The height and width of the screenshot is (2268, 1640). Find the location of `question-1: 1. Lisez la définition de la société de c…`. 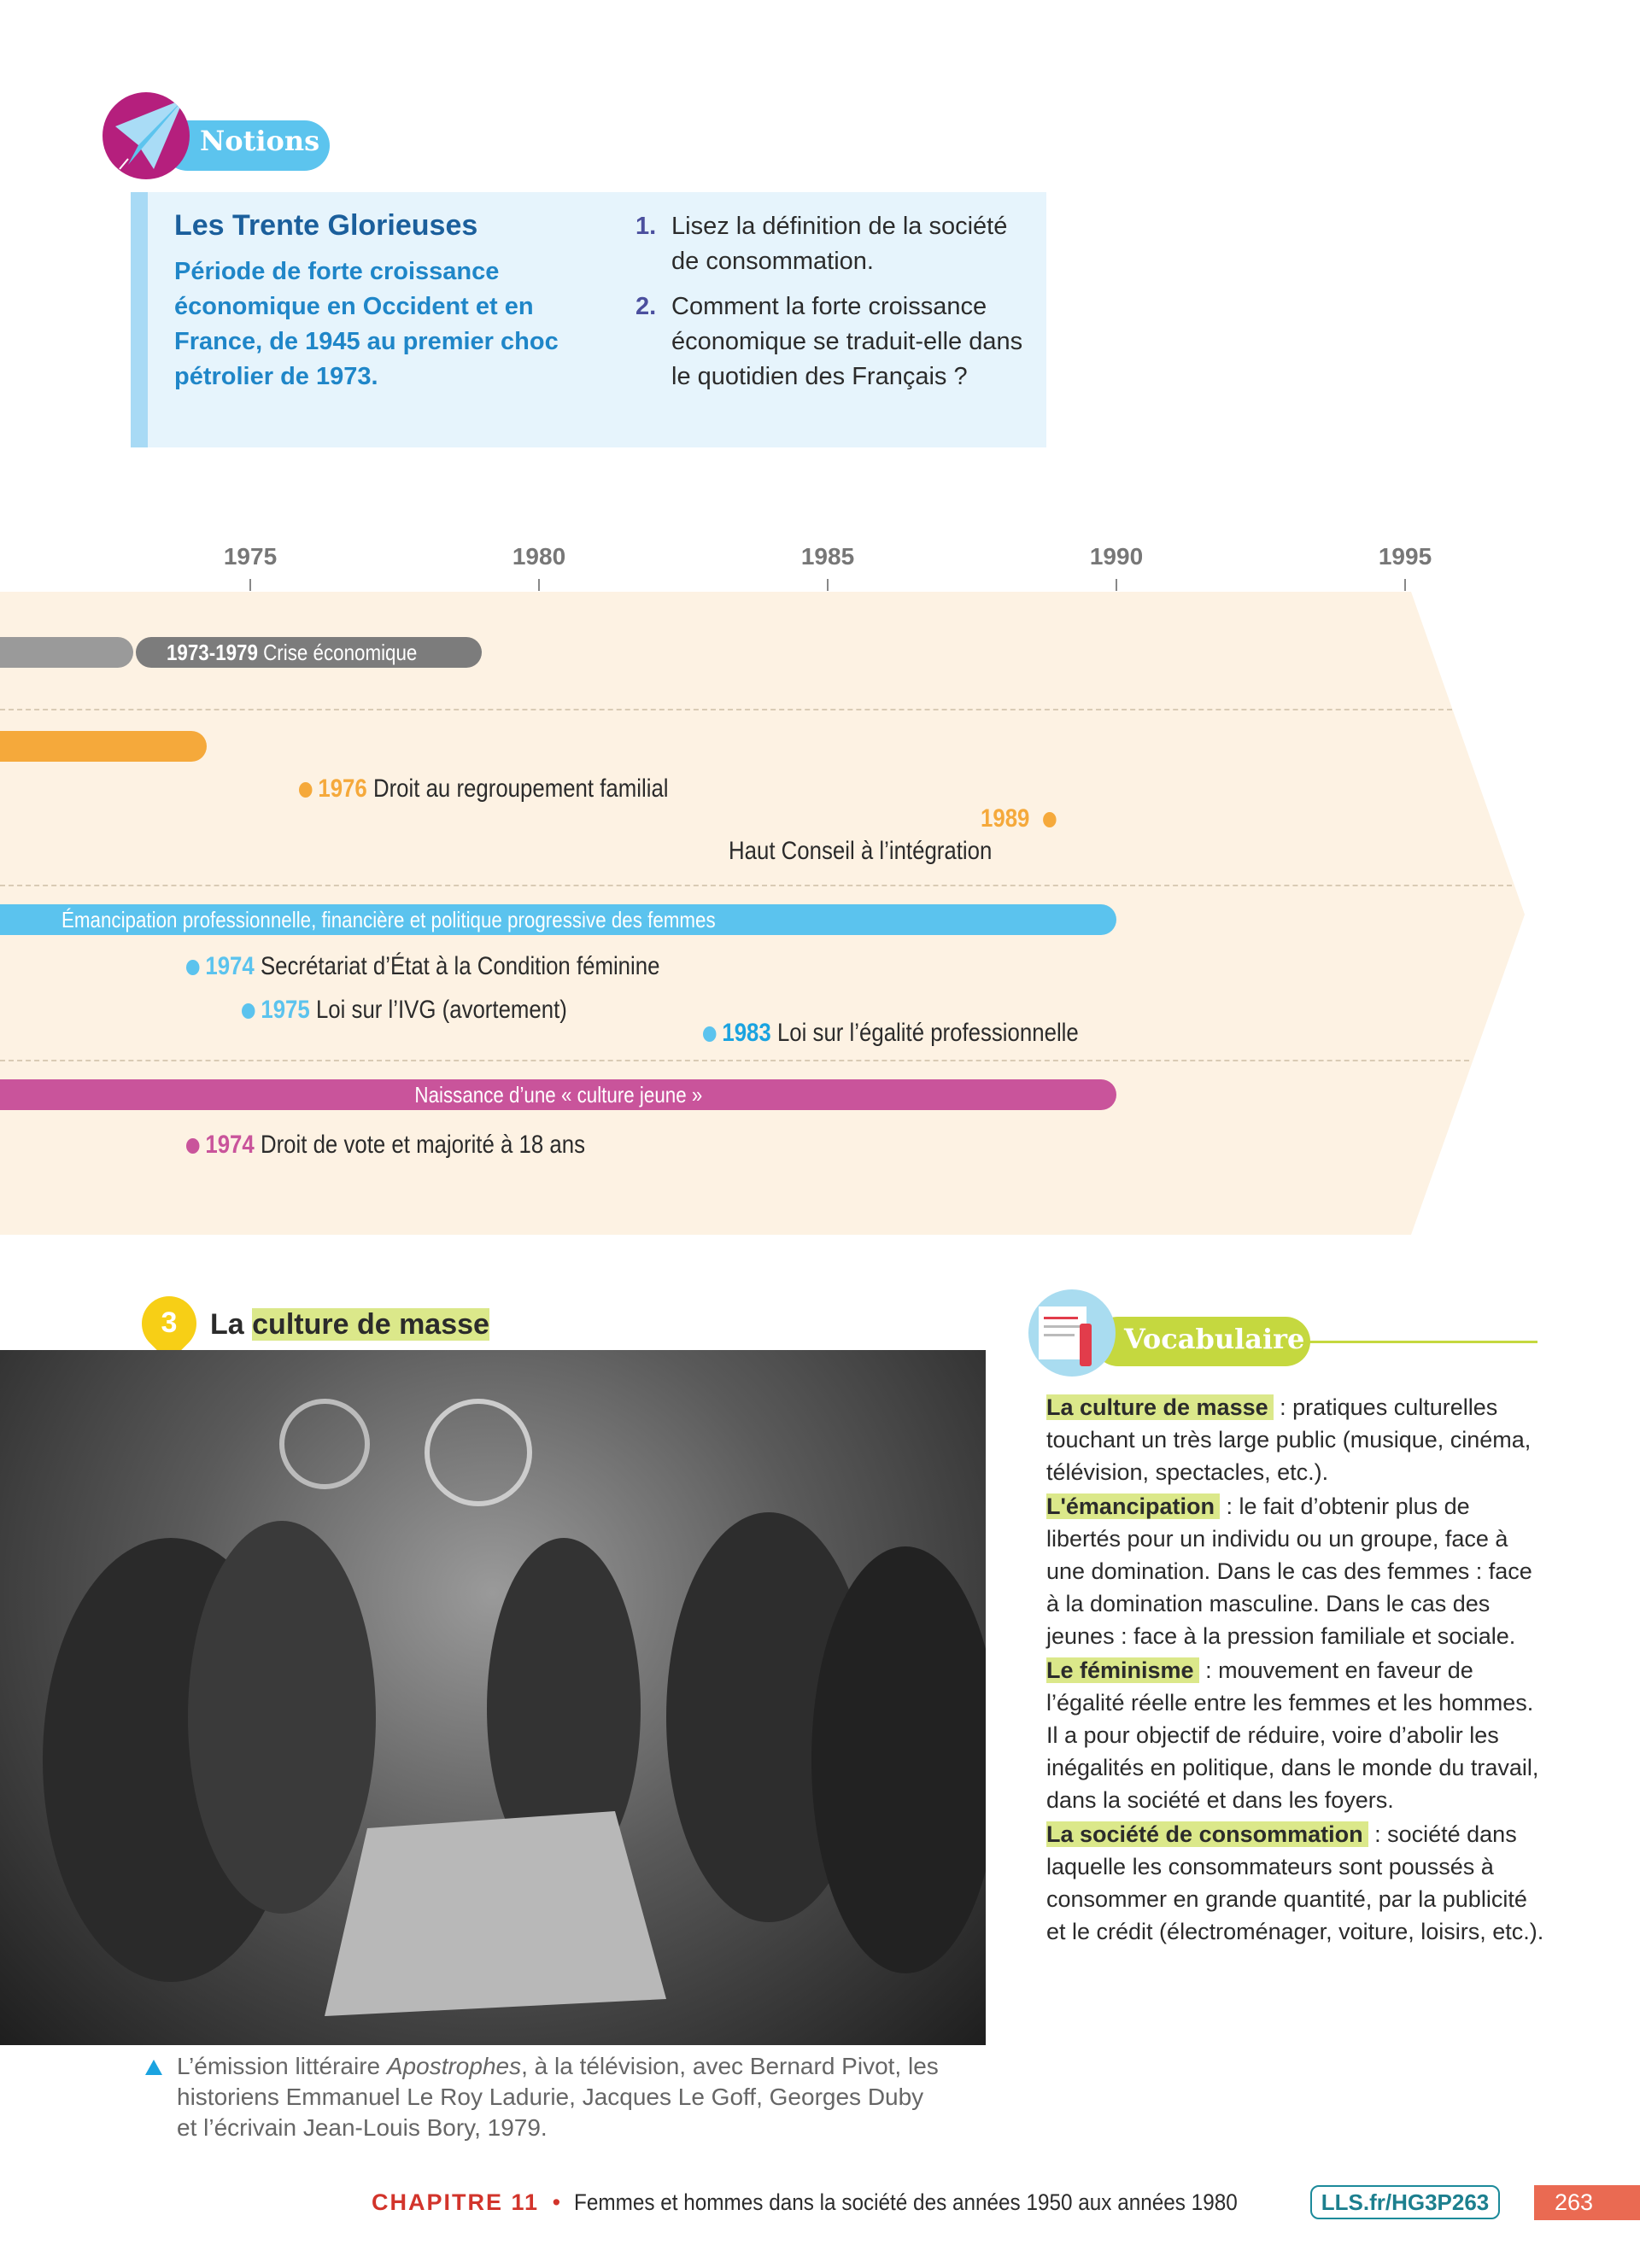

question-1: 1. Lisez la définition de la société de c… is located at coordinates (835, 244).